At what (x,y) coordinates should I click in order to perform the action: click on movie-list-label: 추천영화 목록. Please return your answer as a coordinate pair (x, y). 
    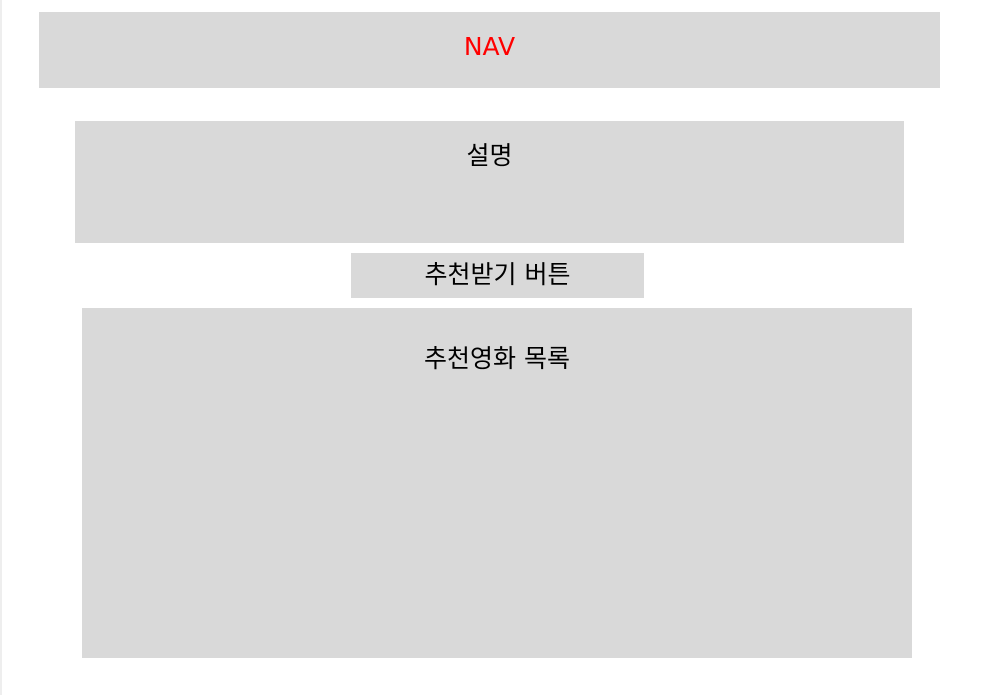
    Looking at the image, I should click on (497, 358).